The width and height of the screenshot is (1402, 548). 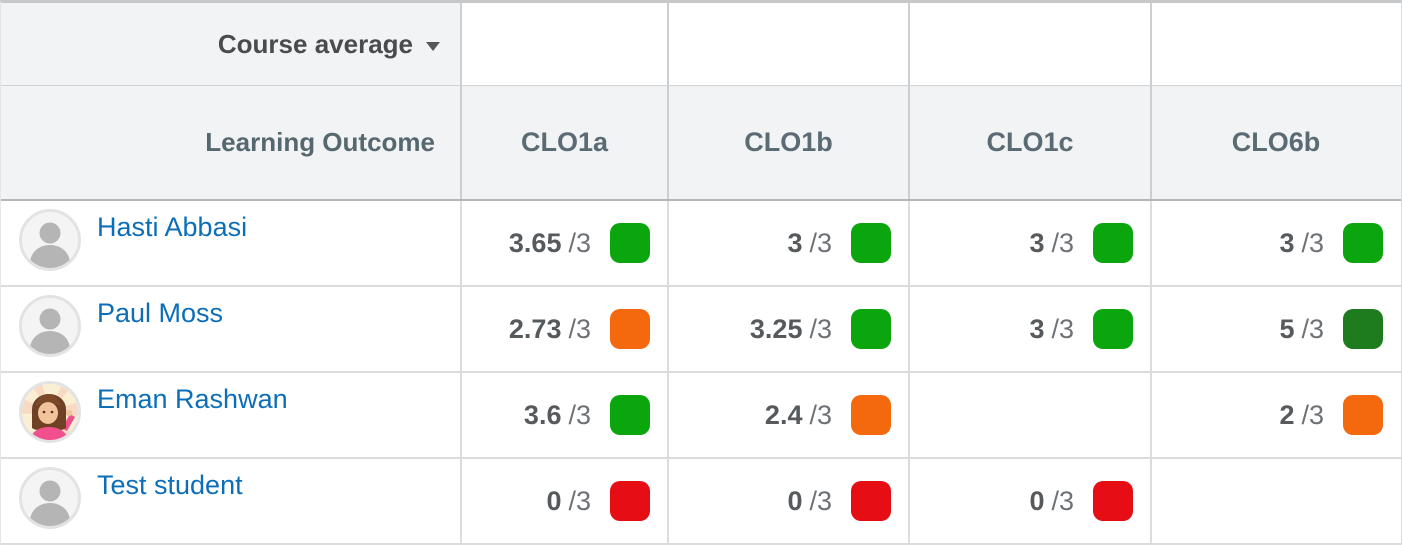 What do you see at coordinates (535, 328) in the screenshot?
I see `score-value: 2.73` at bounding box center [535, 328].